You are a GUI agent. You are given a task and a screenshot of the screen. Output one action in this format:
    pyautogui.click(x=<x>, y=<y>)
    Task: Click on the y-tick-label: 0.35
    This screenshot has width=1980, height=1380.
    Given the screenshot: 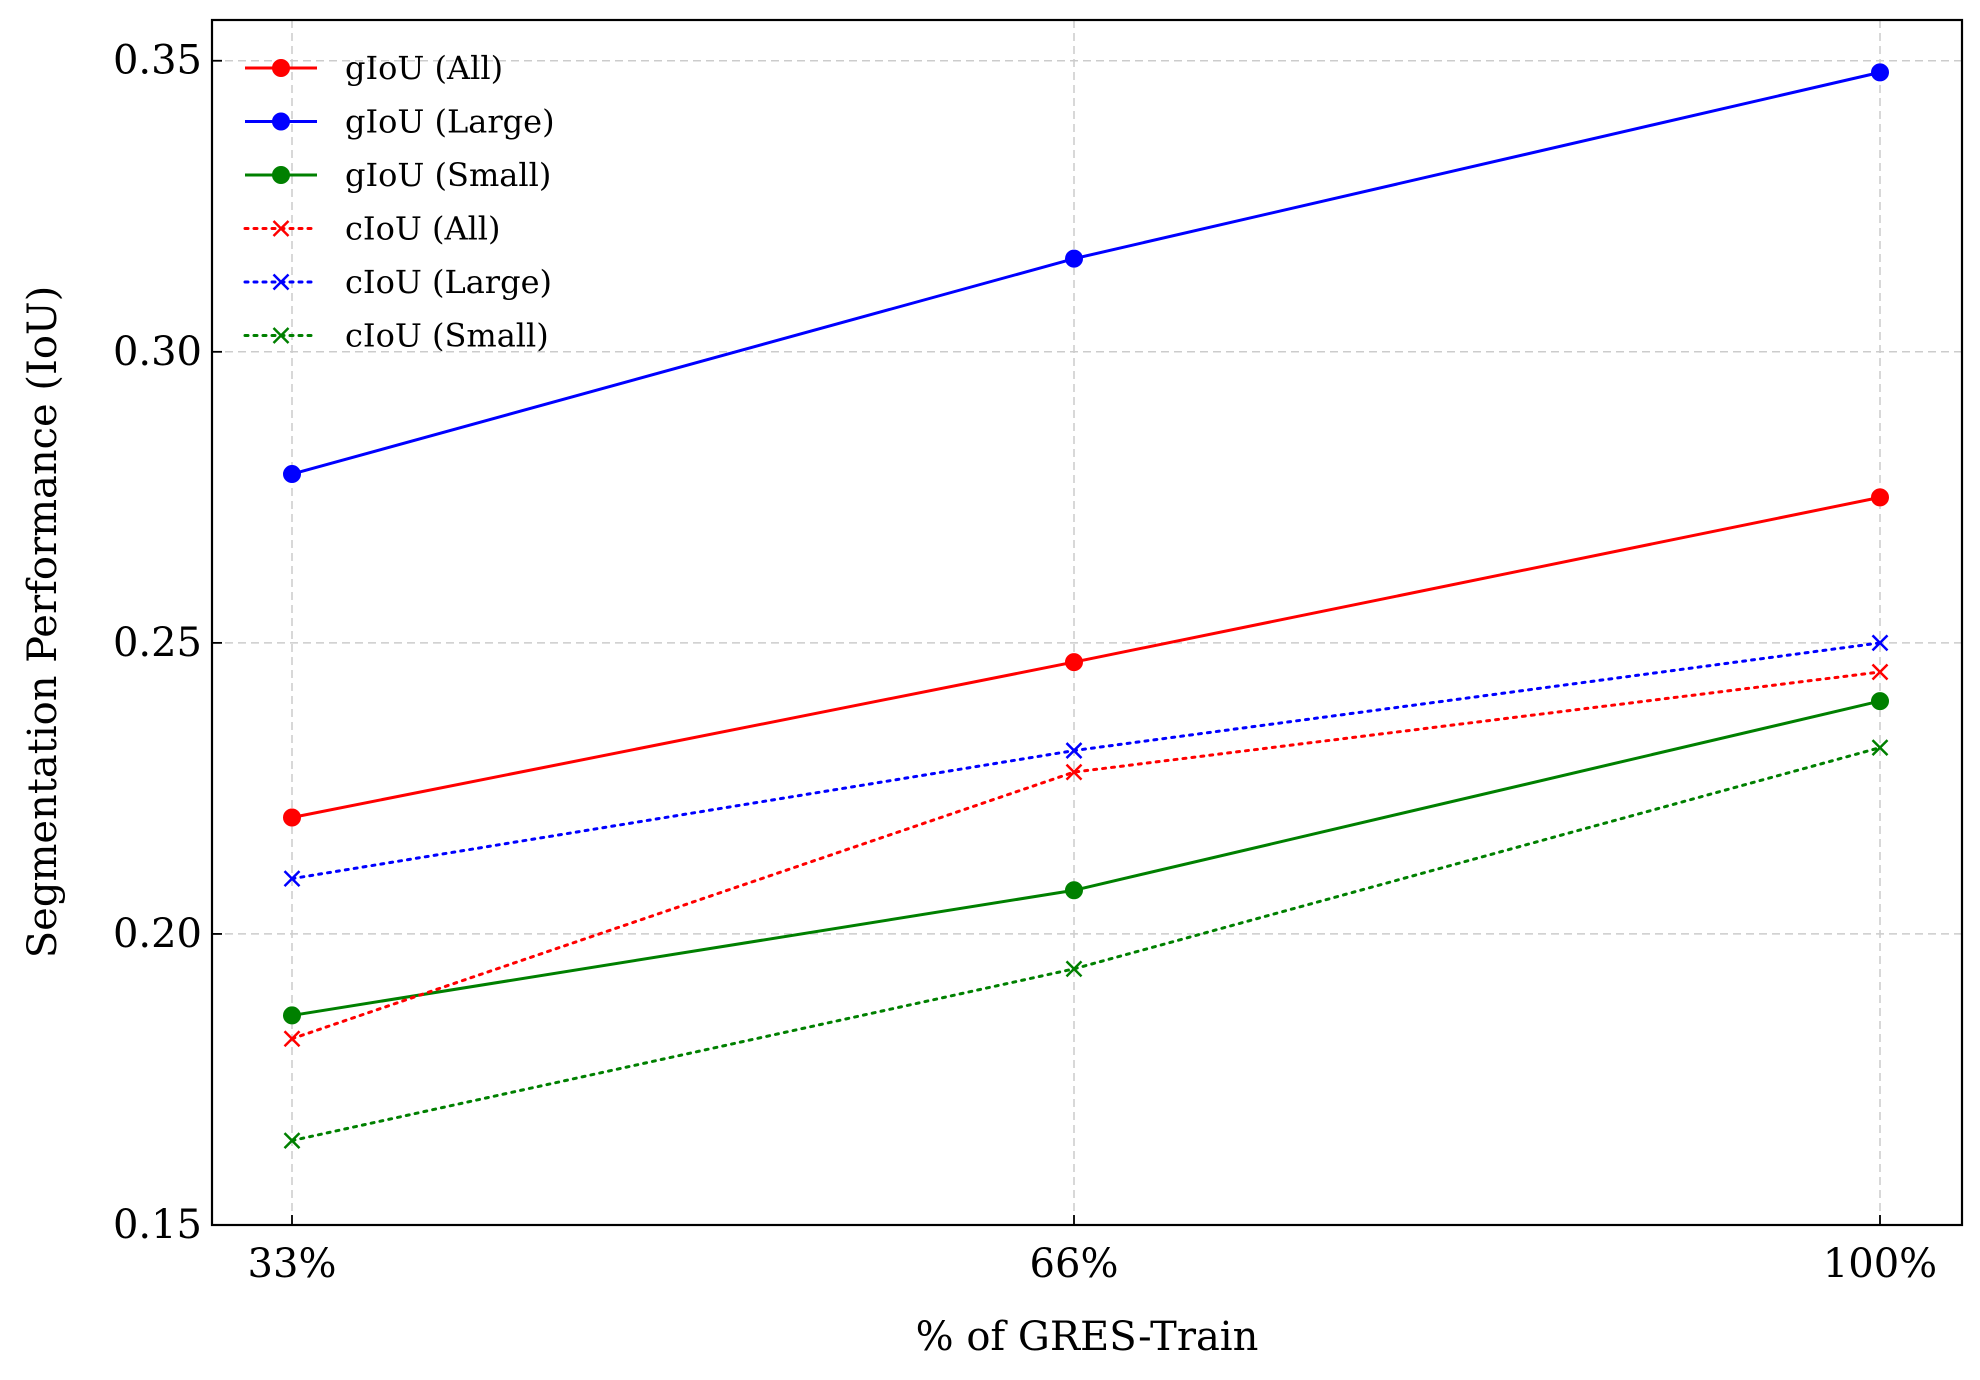 What is the action you would take?
    pyautogui.click(x=157, y=61)
    